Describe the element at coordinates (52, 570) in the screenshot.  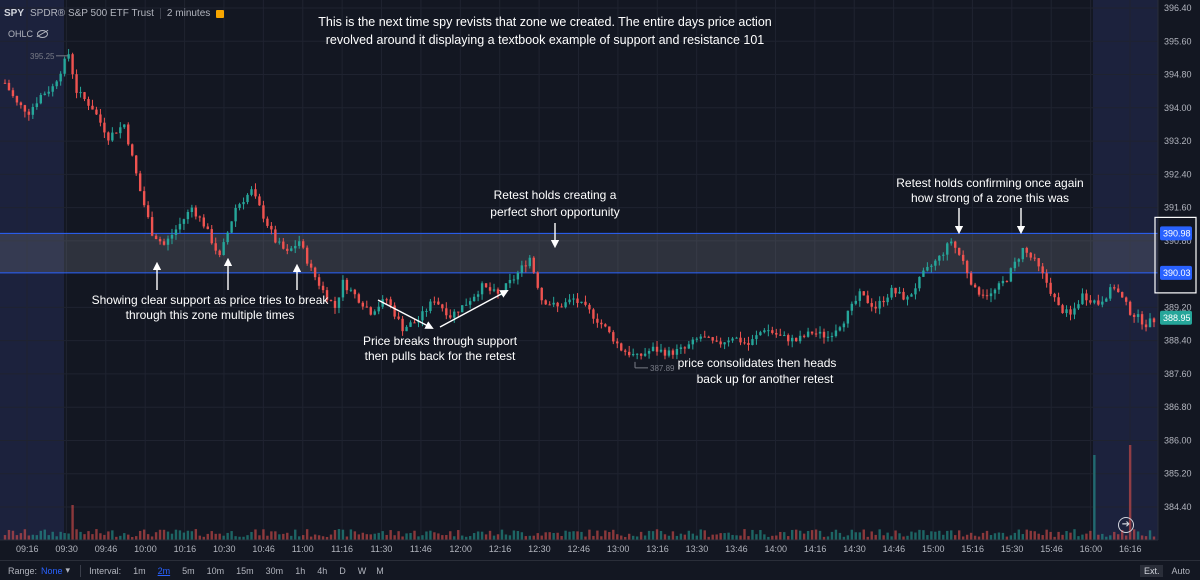
I see `range-select: None` at that location.